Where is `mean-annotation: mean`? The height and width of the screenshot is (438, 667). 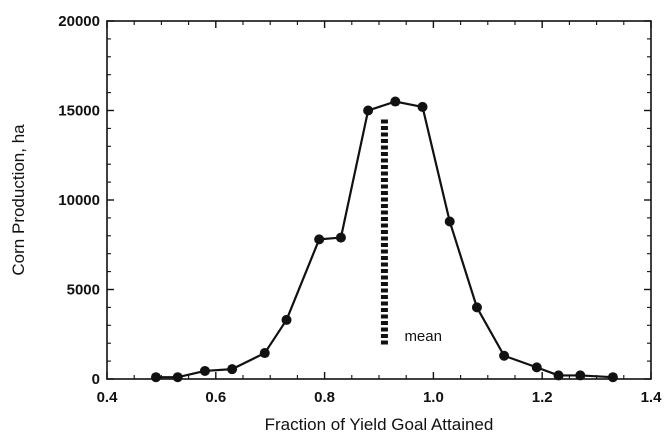
mean-annotation: mean is located at coordinates (411, 233).